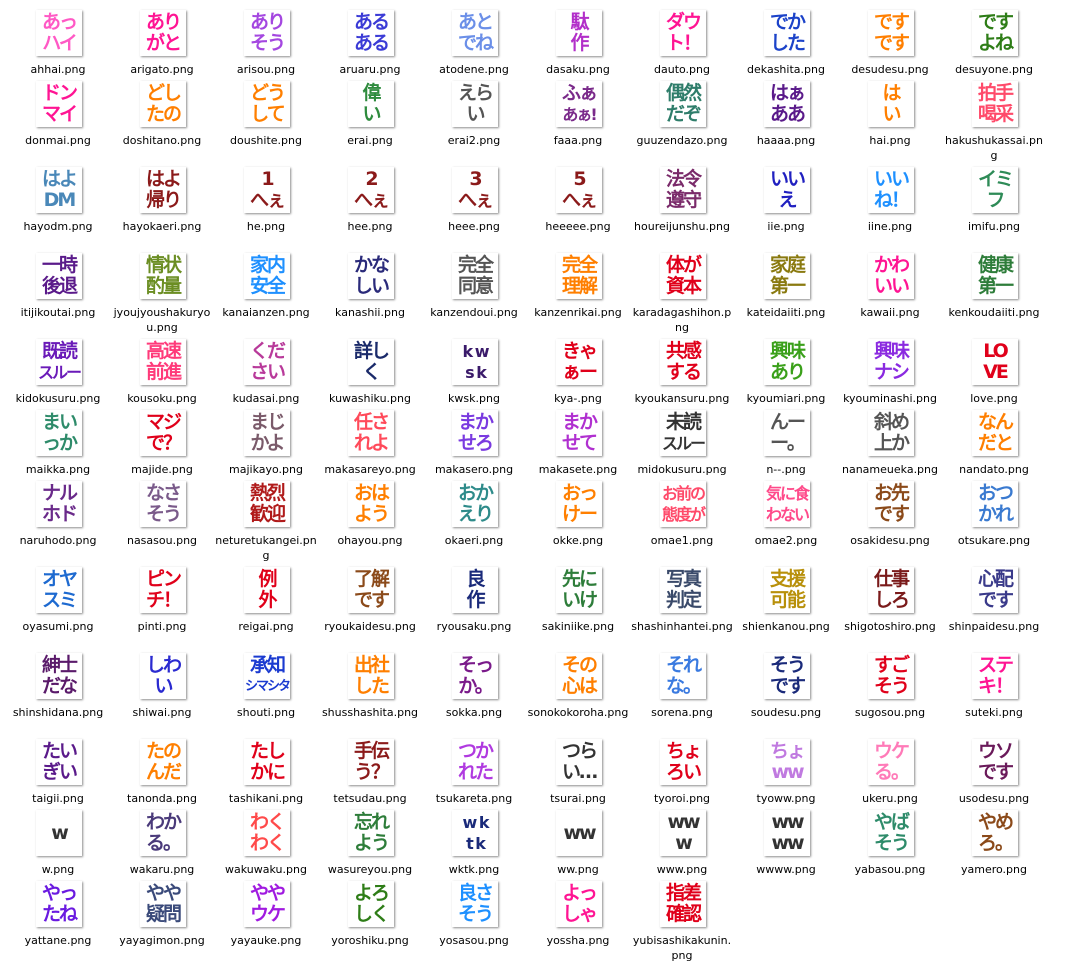 This screenshot has height=963, width=1069. I want to click on image-thumbnail-icon: 手伝 う？, so click(371, 762).